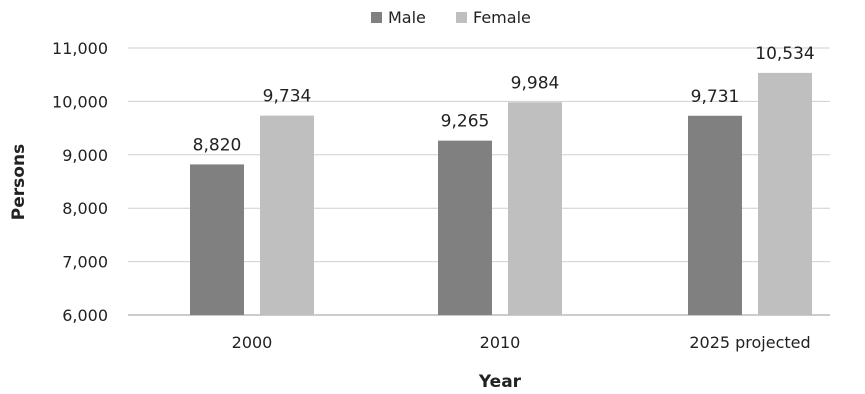  I want to click on y-tick-label: 7,000, so click(85, 262).